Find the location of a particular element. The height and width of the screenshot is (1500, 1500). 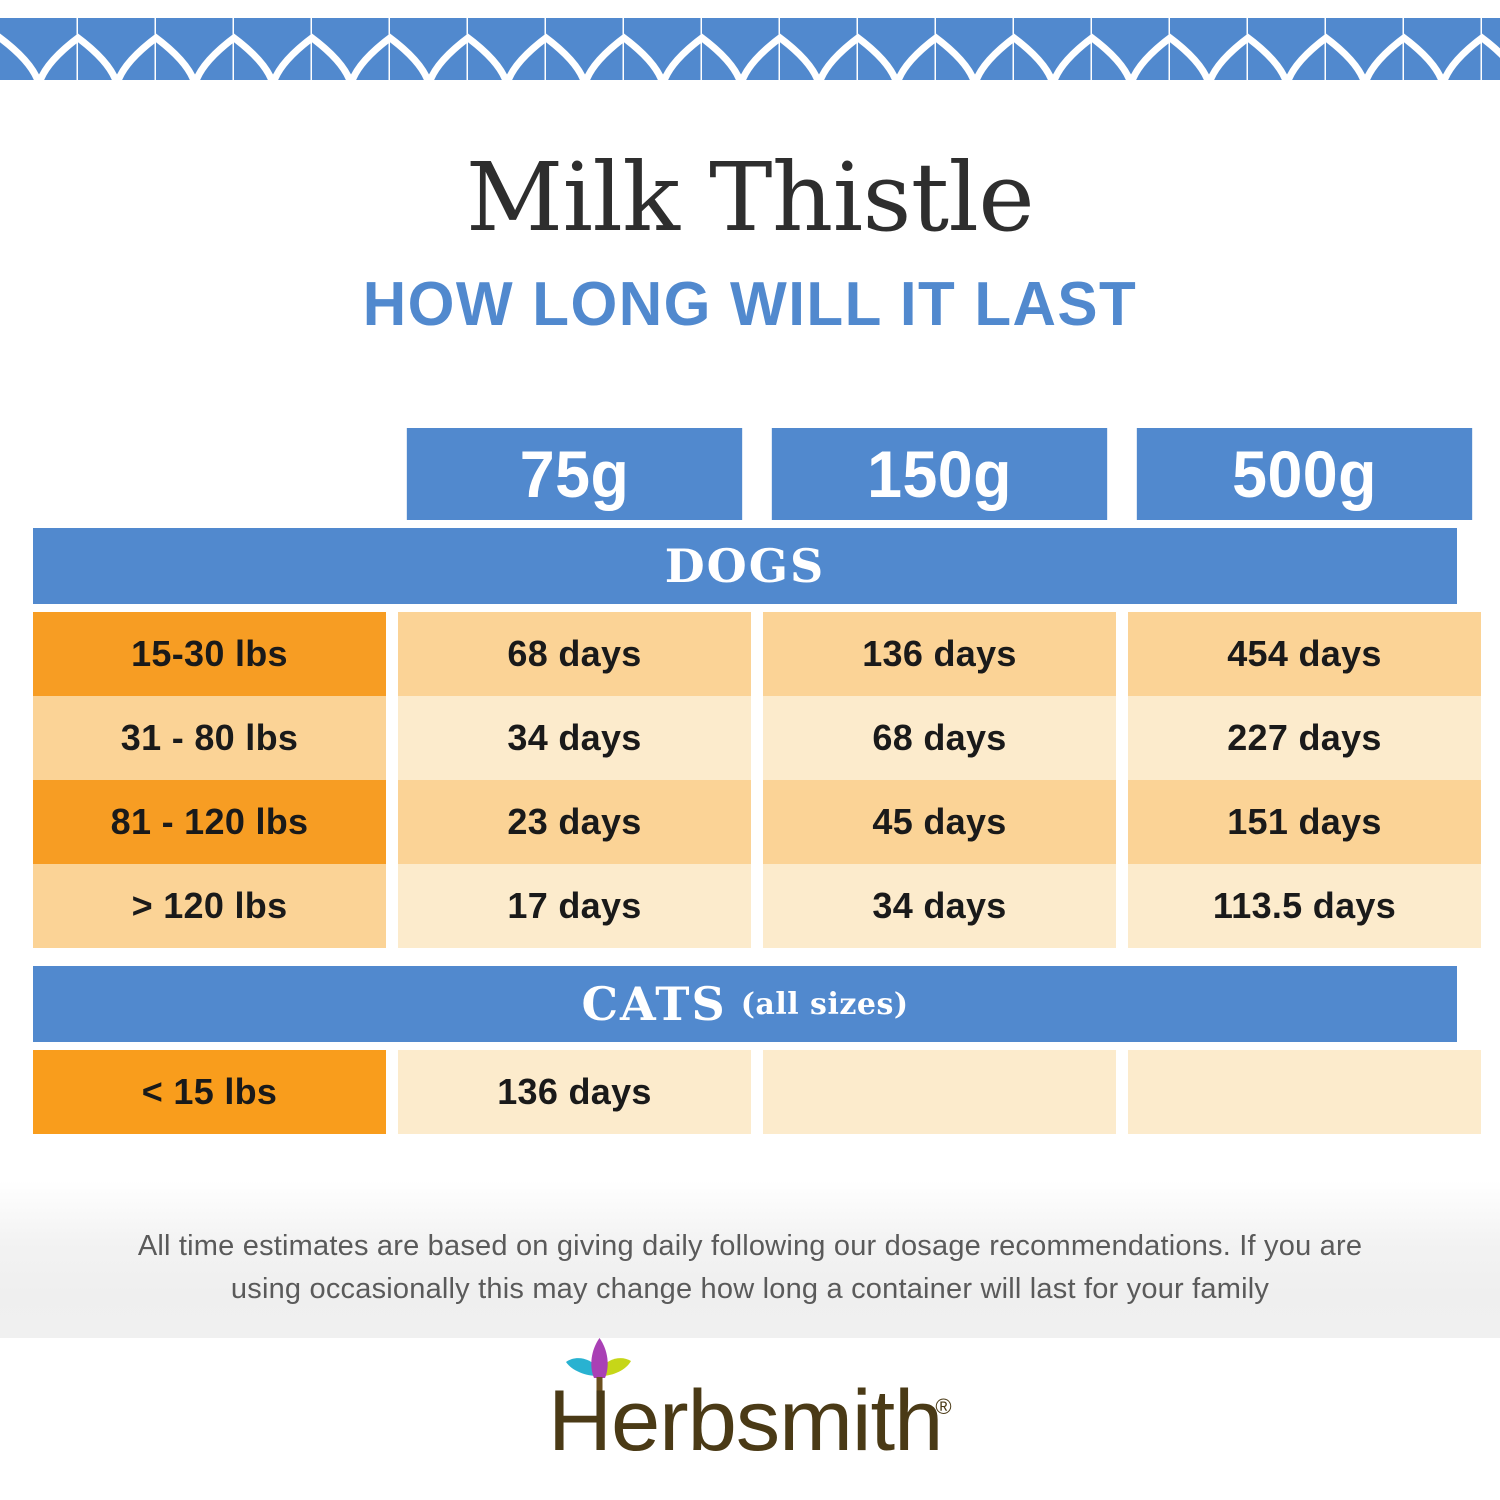

table-row: 31 - 80 lbs 34 days 68 days 227 days is located at coordinates (757, 738).